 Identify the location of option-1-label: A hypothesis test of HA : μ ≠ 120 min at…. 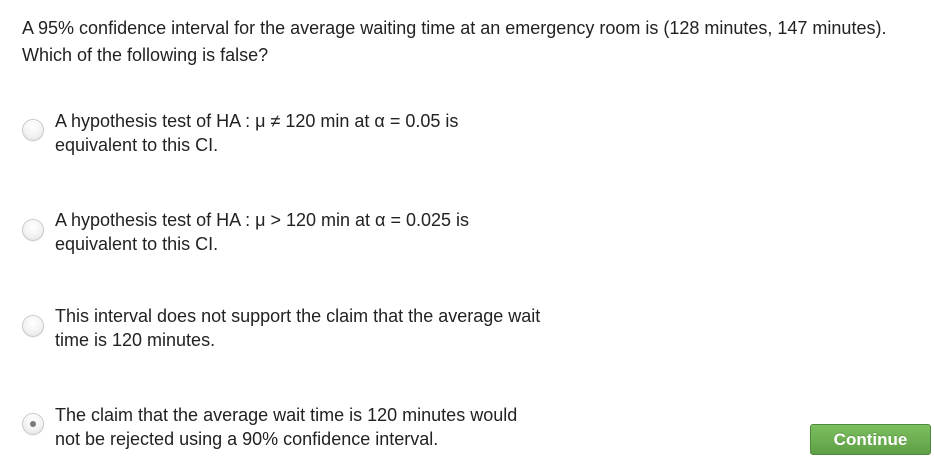
(355, 133).